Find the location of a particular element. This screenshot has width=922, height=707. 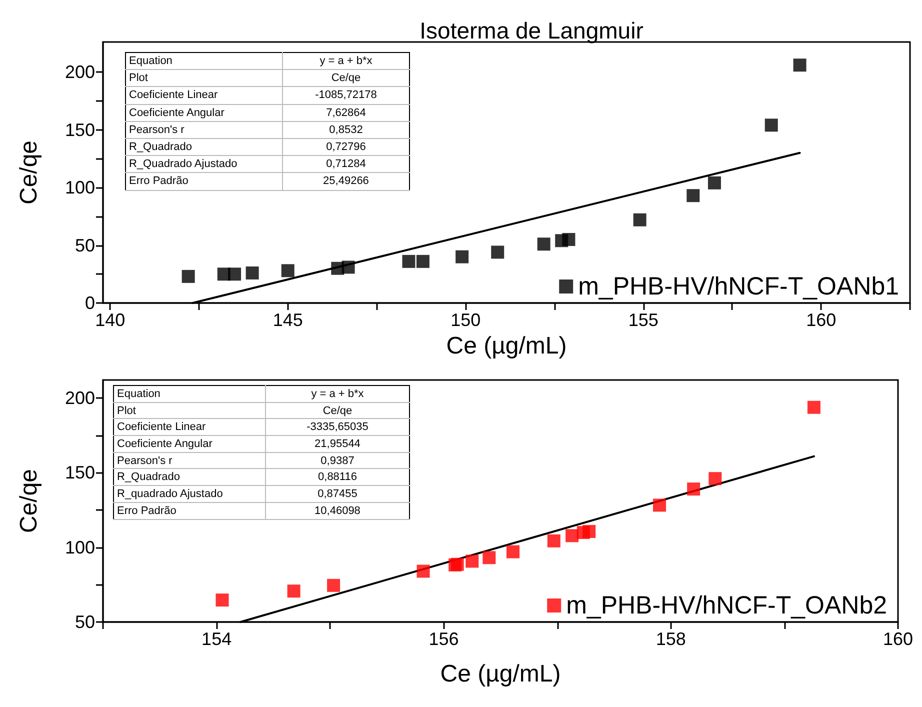

annotation: 10,46098 is located at coordinates (338, 510).